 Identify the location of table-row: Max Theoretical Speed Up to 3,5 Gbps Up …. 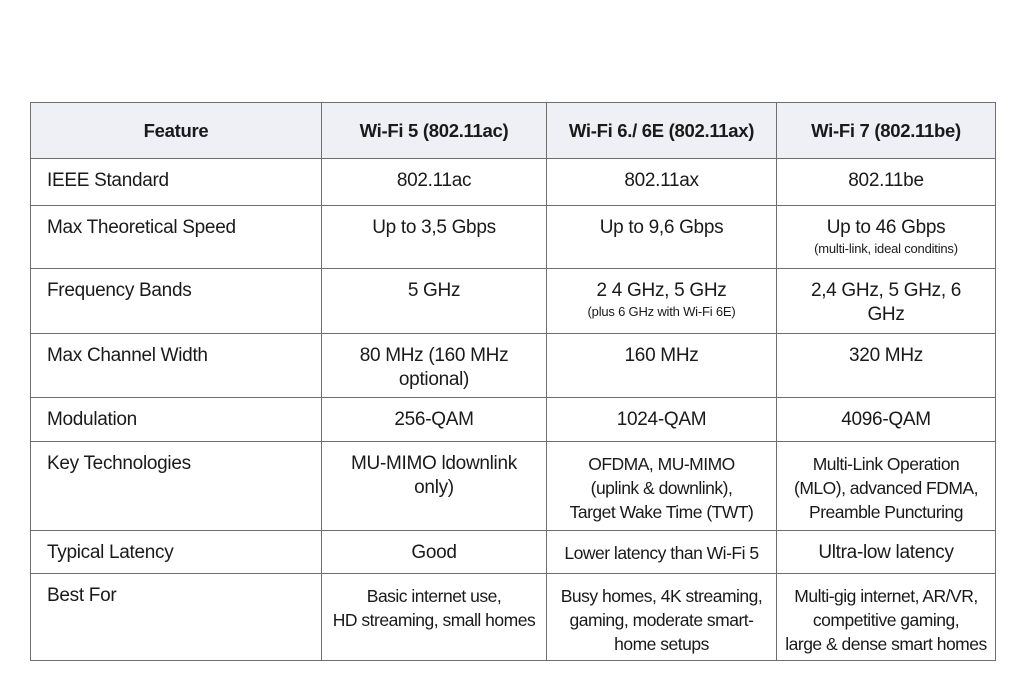
(513, 237).